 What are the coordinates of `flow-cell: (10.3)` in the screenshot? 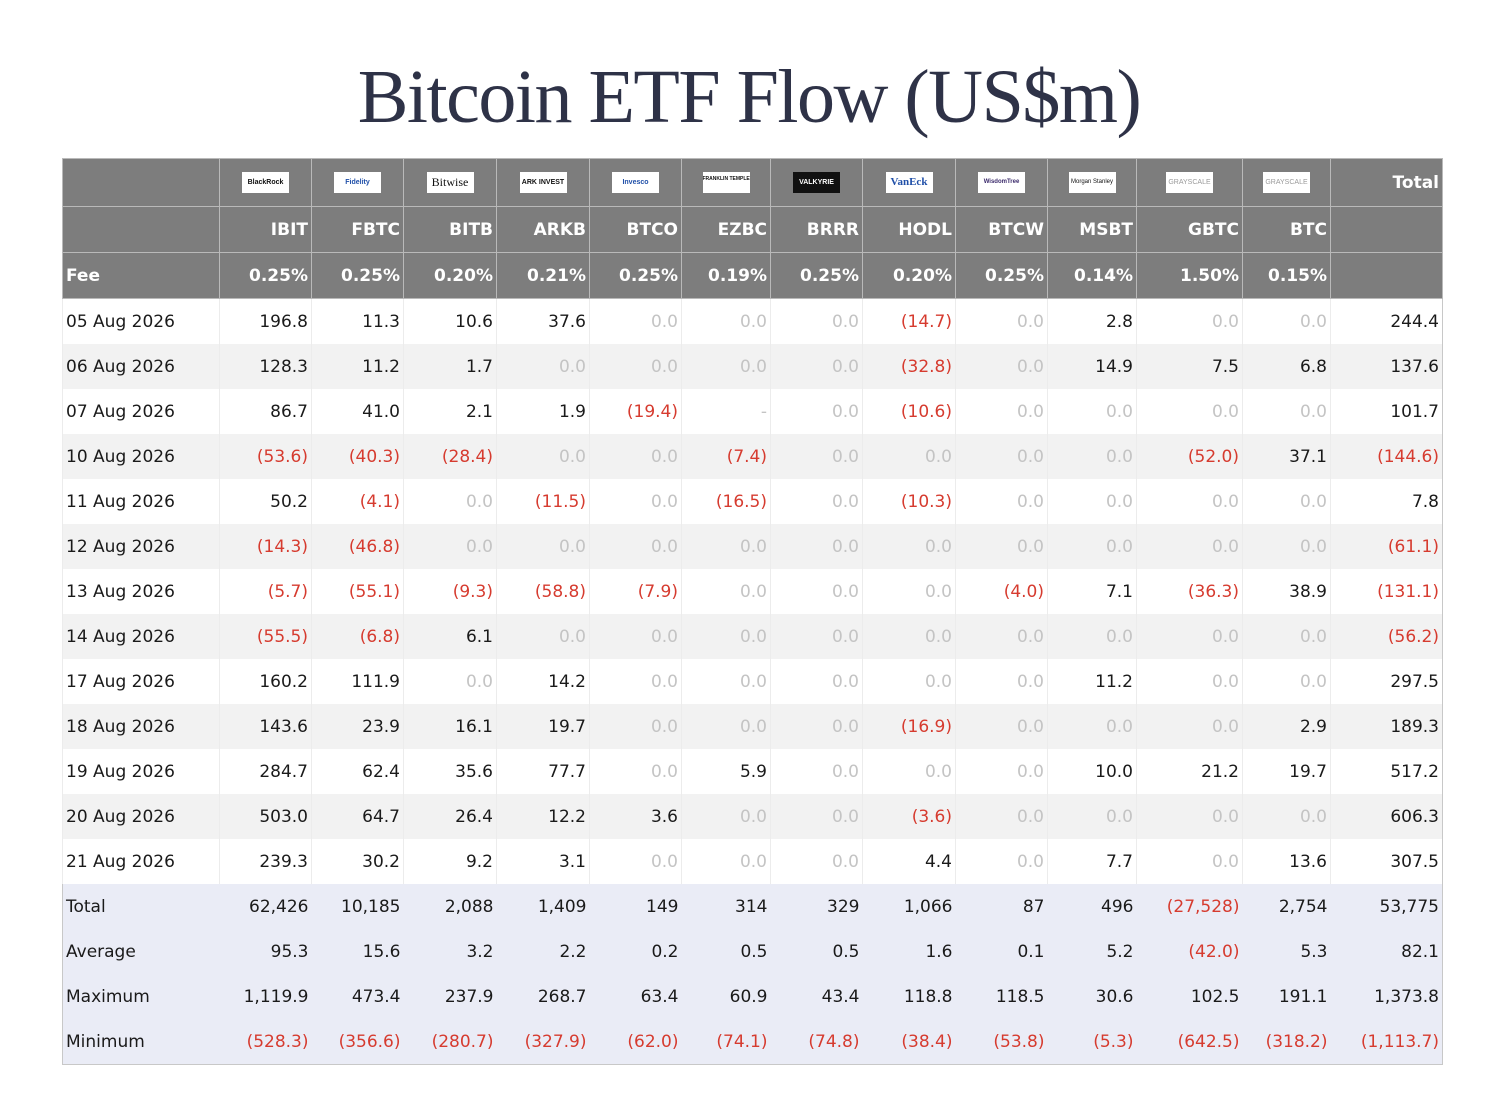 It's located at (909, 501).